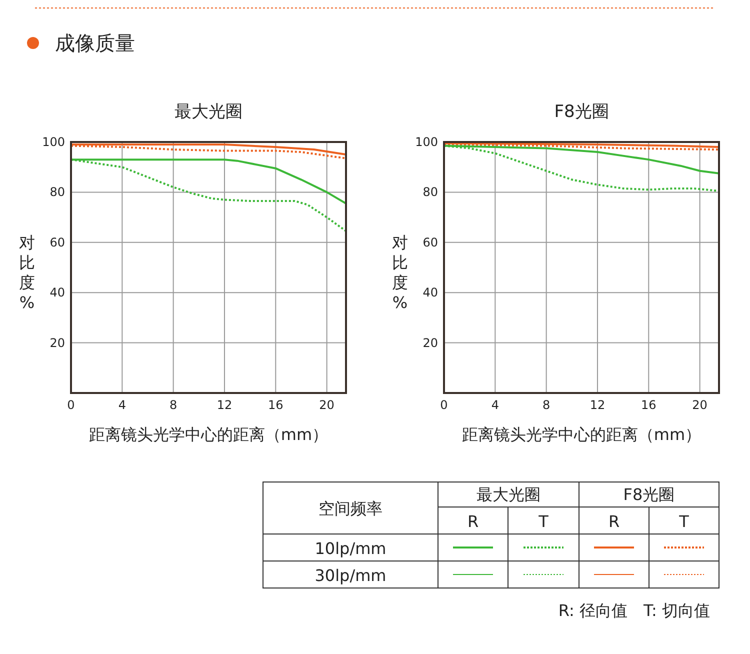 The image size is (750, 654). What do you see at coordinates (350, 548) in the screenshot?
I see `text: 10lp/mm` at bounding box center [350, 548].